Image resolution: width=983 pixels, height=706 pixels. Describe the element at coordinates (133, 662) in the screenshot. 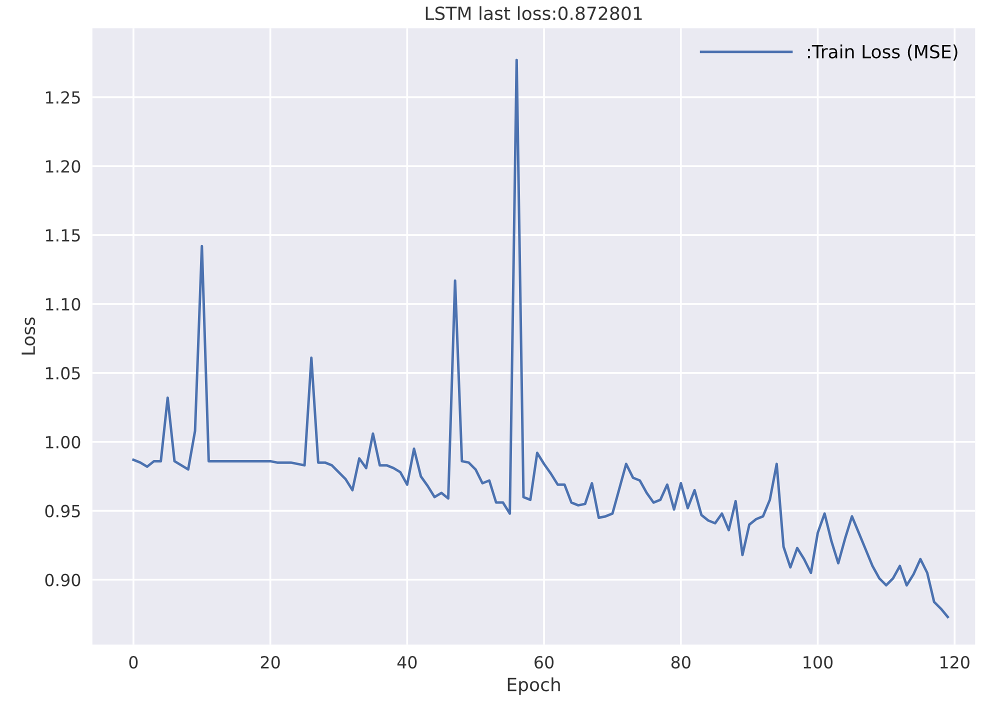

I see `x-tick-label: 0` at that location.